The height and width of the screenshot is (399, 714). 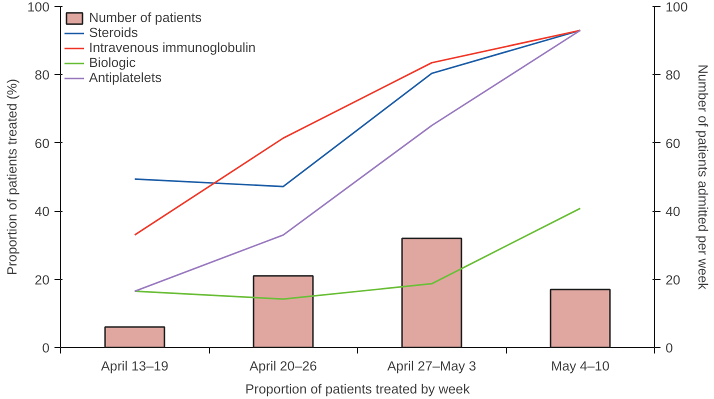 I want to click on y-tick-label: 100, so click(x=38, y=7).